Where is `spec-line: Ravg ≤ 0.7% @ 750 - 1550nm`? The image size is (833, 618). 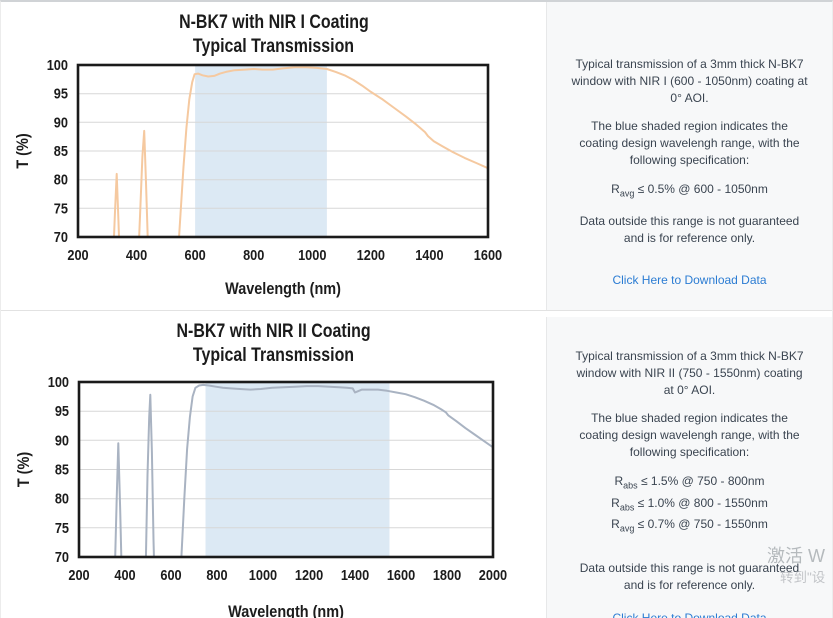
spec-line: Ravg ≤ 0.7% @ 750 - 1550nm is located at coordinates (689, 525).